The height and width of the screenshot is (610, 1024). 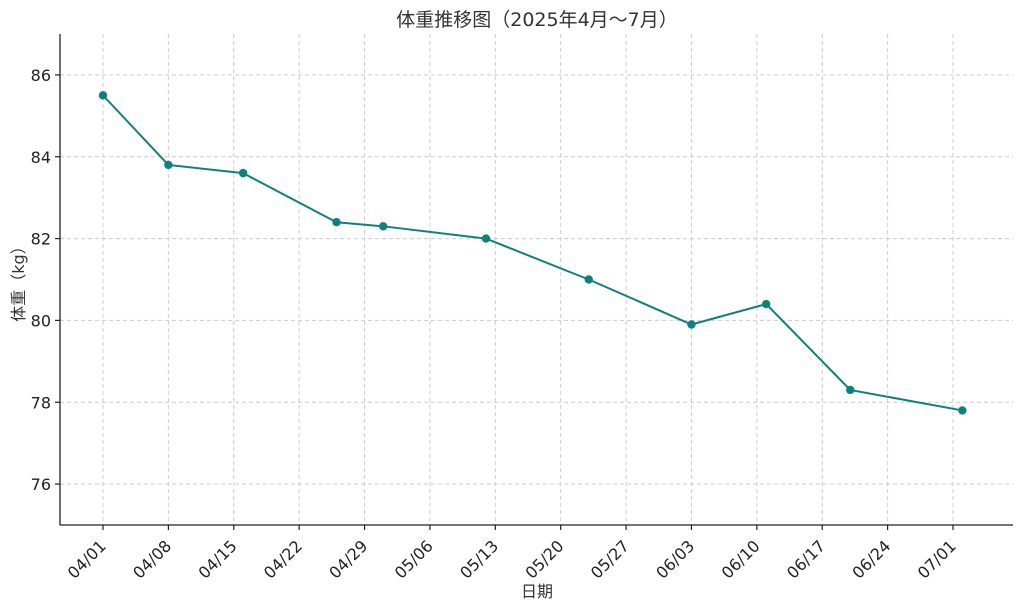 I want to click on x-tick-label: 06/24, so click(x=871, y=559).